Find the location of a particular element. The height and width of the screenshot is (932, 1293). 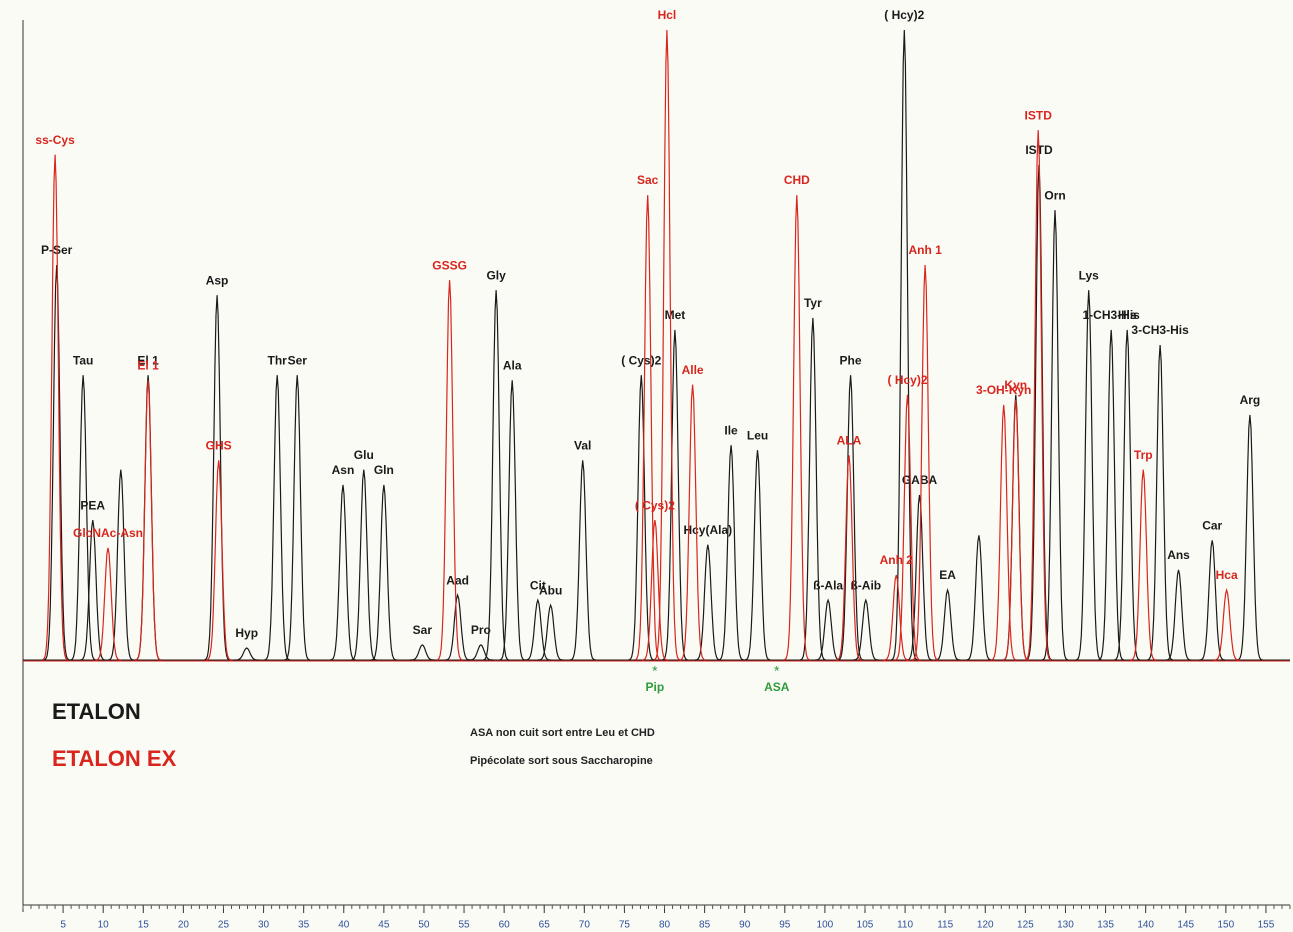

peak-label: Tyr is located at coordinates (813, 303).